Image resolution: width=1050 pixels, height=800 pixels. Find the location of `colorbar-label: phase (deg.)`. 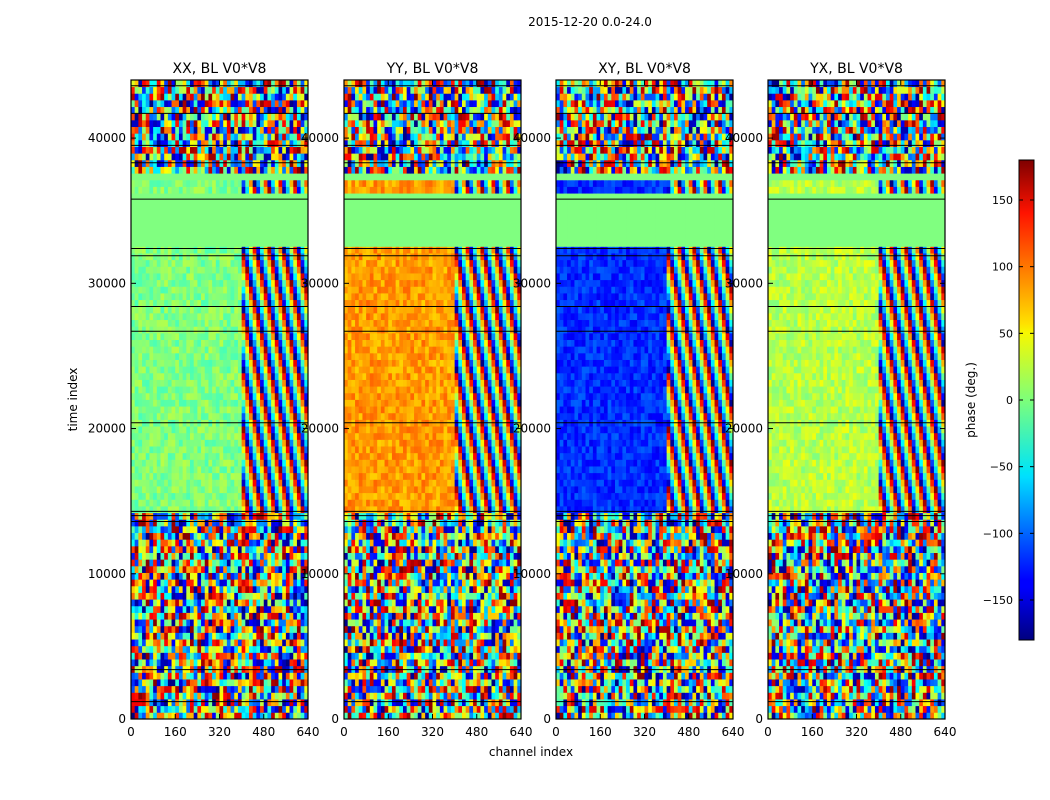

colorbar-label: phase (deg.) is located at coordinates (971, 400).